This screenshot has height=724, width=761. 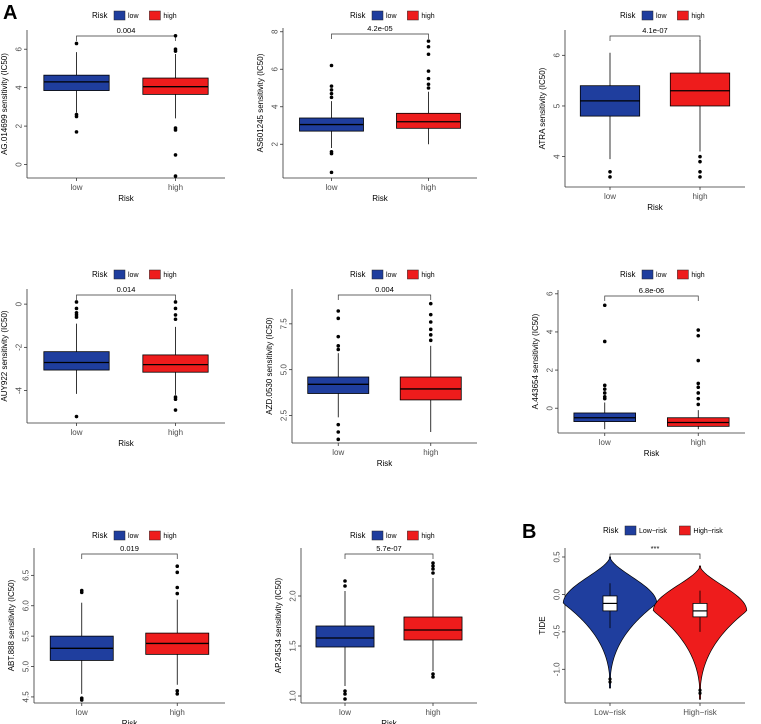 I want to click on y-tick-label: -0.5, so click(x=557, y=631).